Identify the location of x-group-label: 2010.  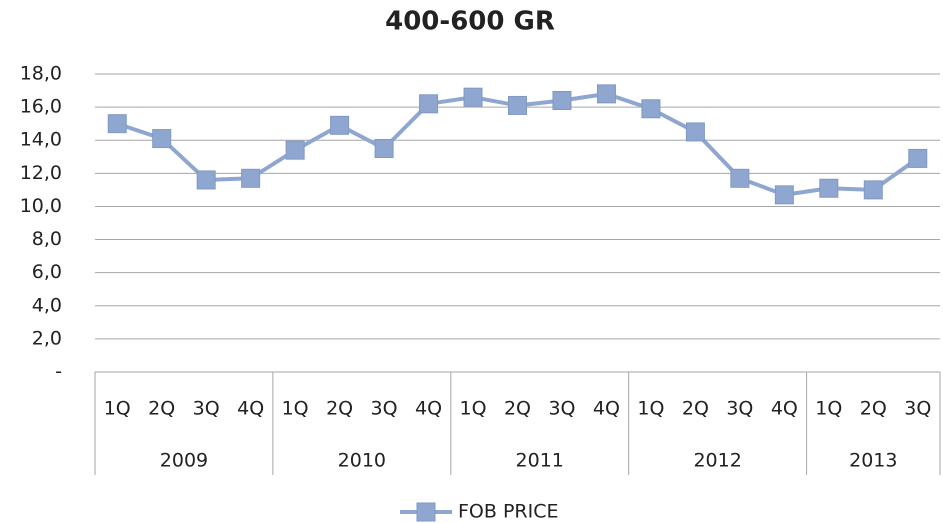
(362, 461).